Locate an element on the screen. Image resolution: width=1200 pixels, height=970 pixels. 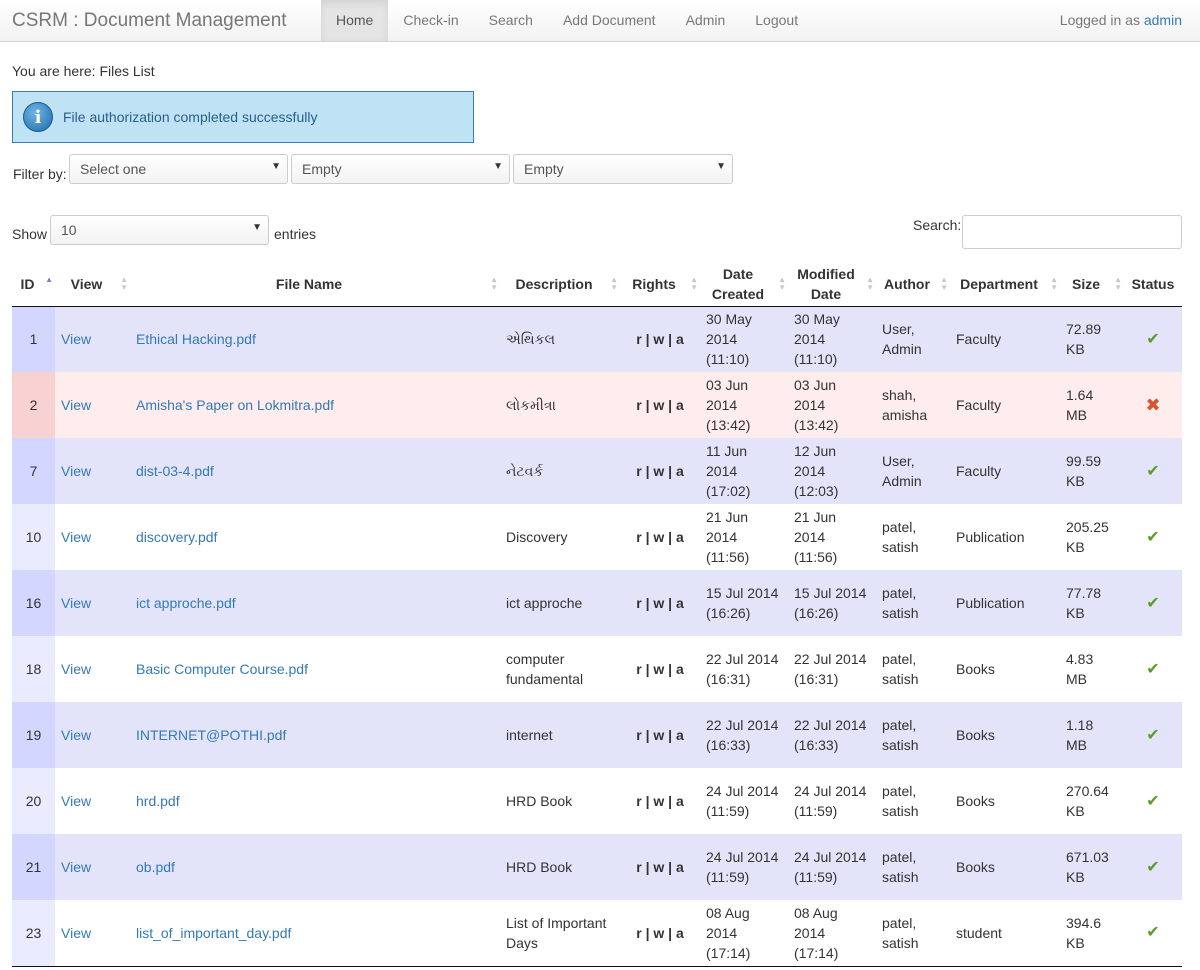
col-header-modified-date: Modified Date ▲ ▼ is located at coordinates (832, 284).